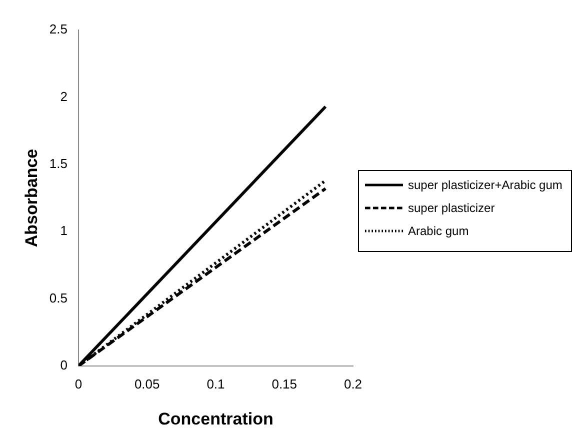 Image resolution: width=578 pixels, height=444 pixels. I want to click on x-tick-label: 0.05, so click(147, 384).